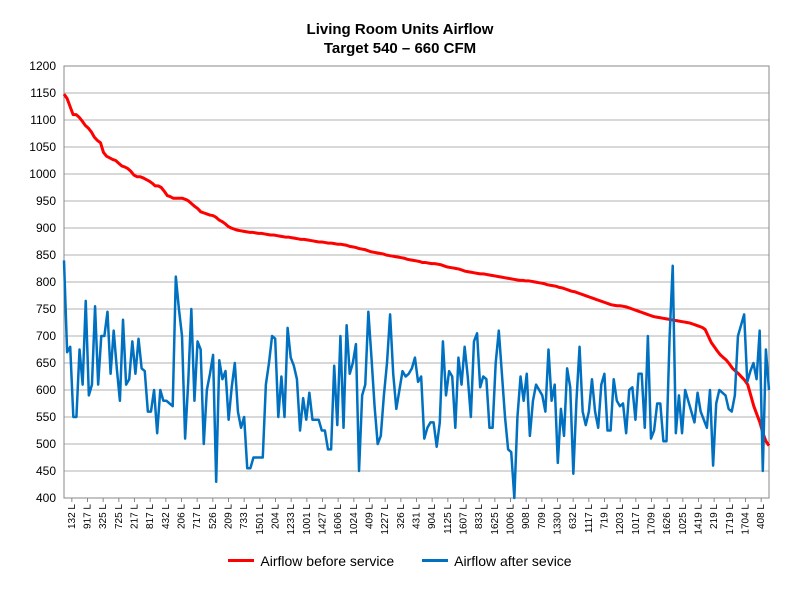  What do you see at coordinates (417, 516) in the screenshot?
I see `x-tick-label: 431 L` at bounding box center [417, 516].